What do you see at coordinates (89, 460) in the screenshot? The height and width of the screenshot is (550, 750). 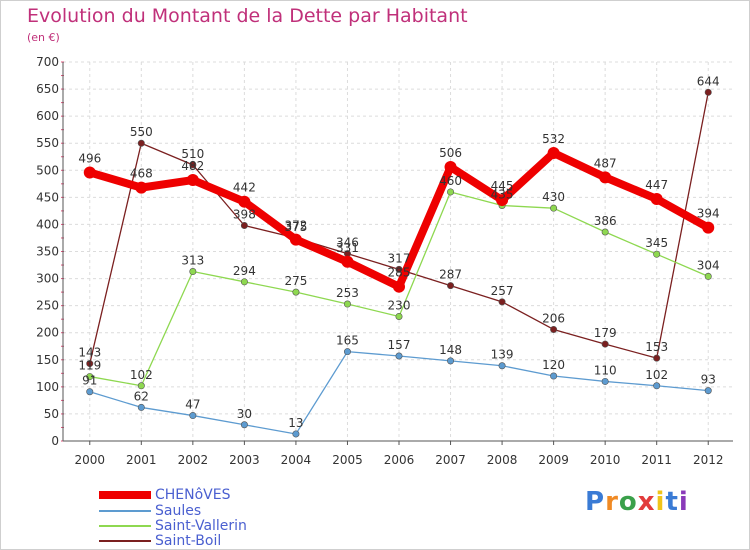 I see `x-tick-label: 2000` at bounding box center [89, 460].